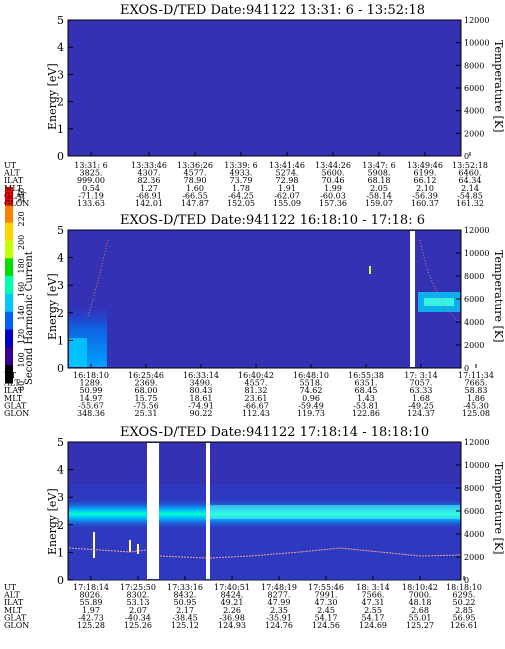 The width and height of the screenshot is (505, 649). What do you see at coordinates (420, 602) in the screenshot?
I see `orbit-cell: 48.18` at bounding box center [420, 602].